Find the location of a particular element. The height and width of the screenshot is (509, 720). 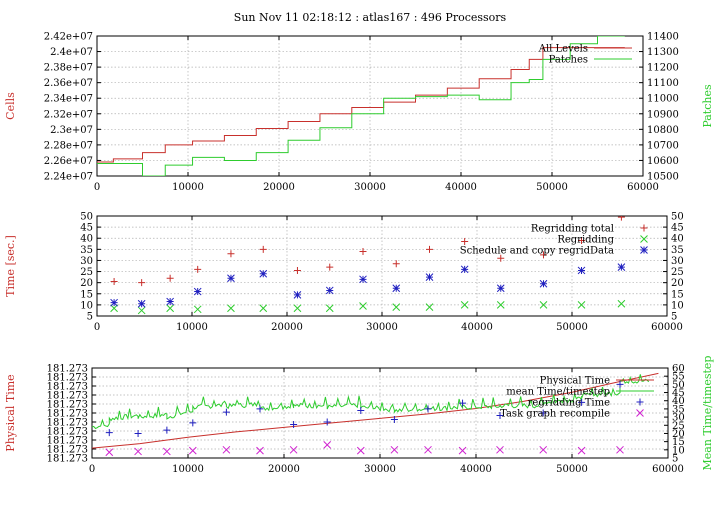

legend-entry-label: Physical Time is located at coordinates (575, 381).